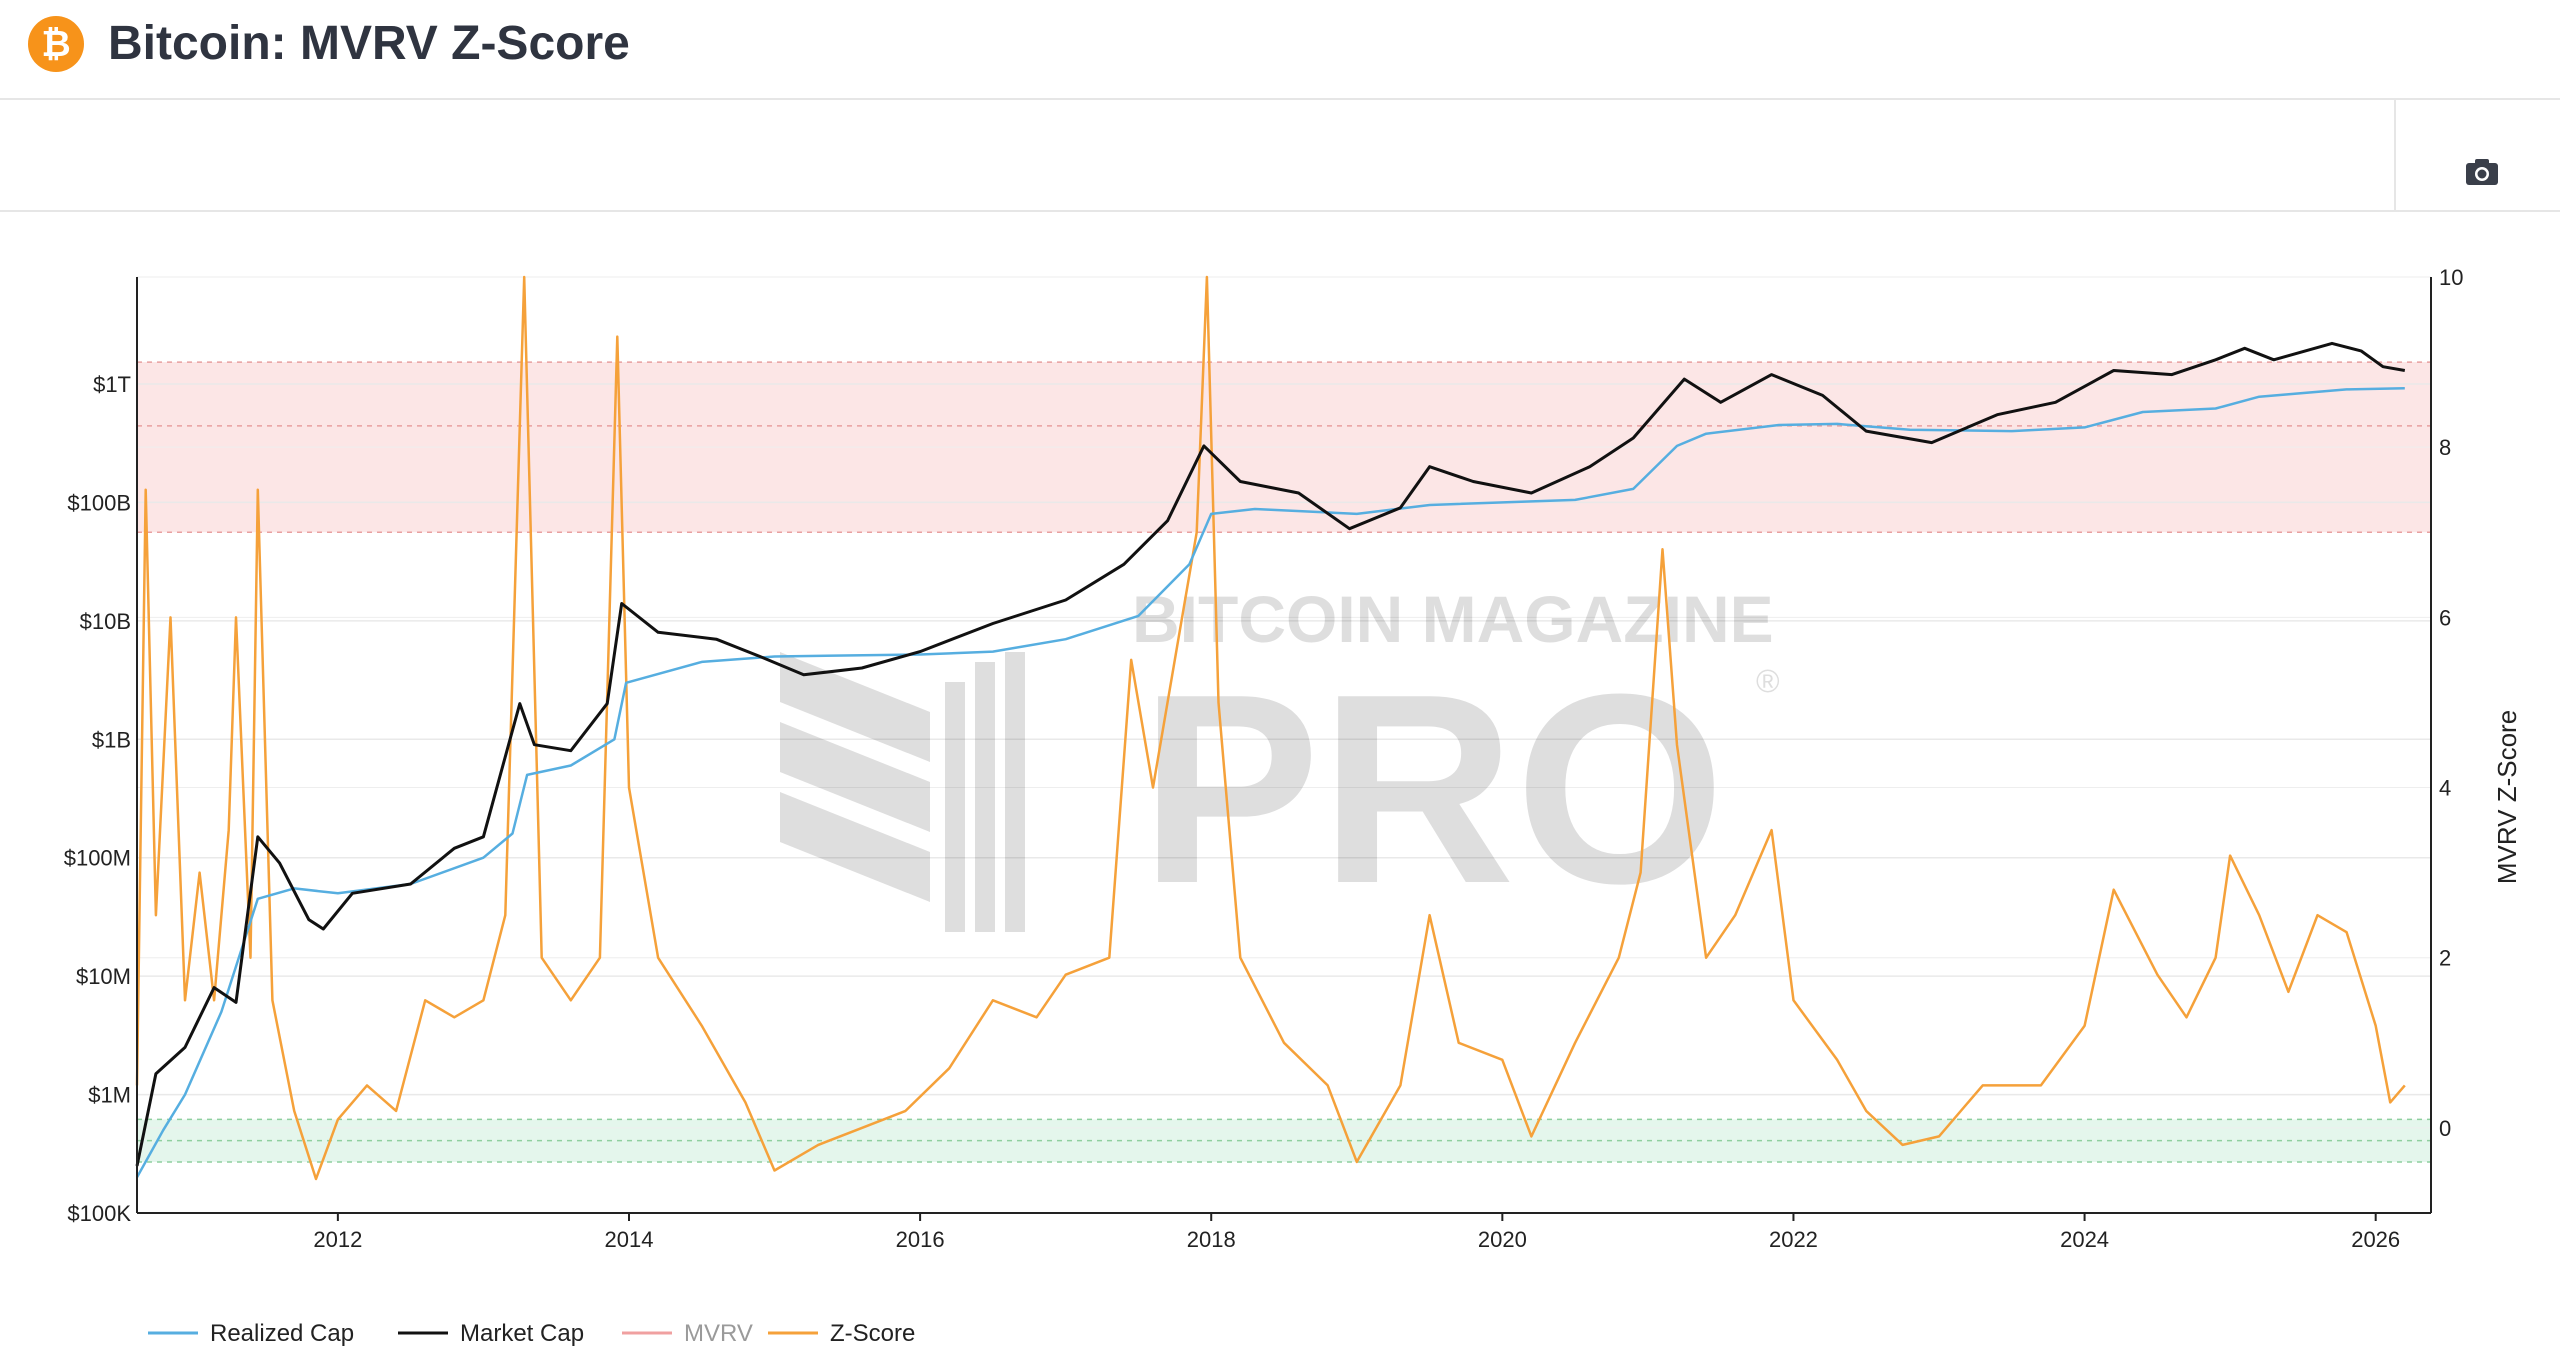 This screenshot has height=1367, width=2560. Describe the element at coordinates (718, 1333) in the screenshot. I see `legend-label: MVRV` at that location.